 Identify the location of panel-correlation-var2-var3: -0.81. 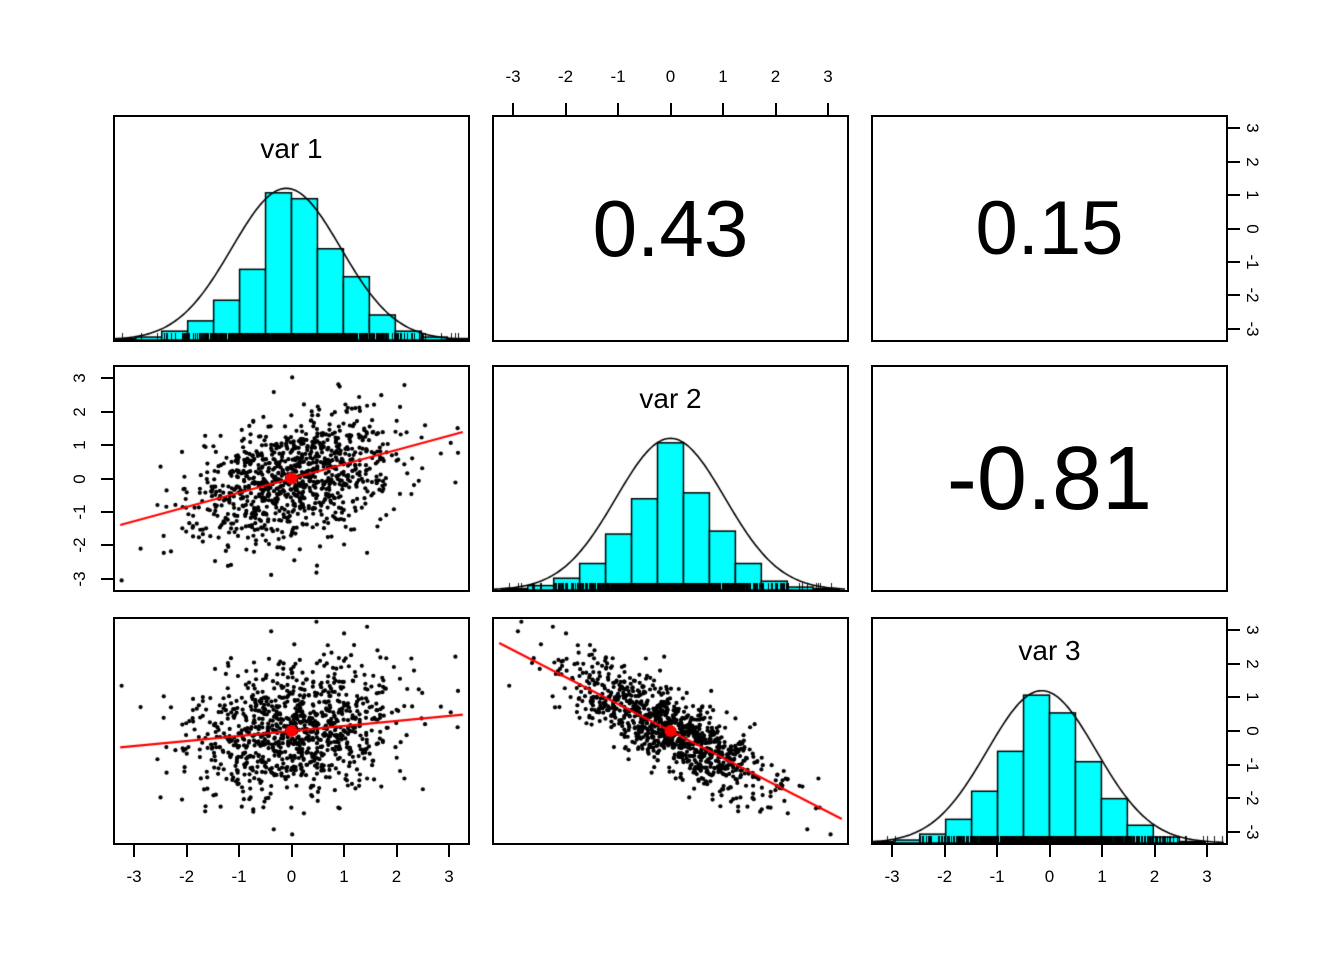
(1049, 478).